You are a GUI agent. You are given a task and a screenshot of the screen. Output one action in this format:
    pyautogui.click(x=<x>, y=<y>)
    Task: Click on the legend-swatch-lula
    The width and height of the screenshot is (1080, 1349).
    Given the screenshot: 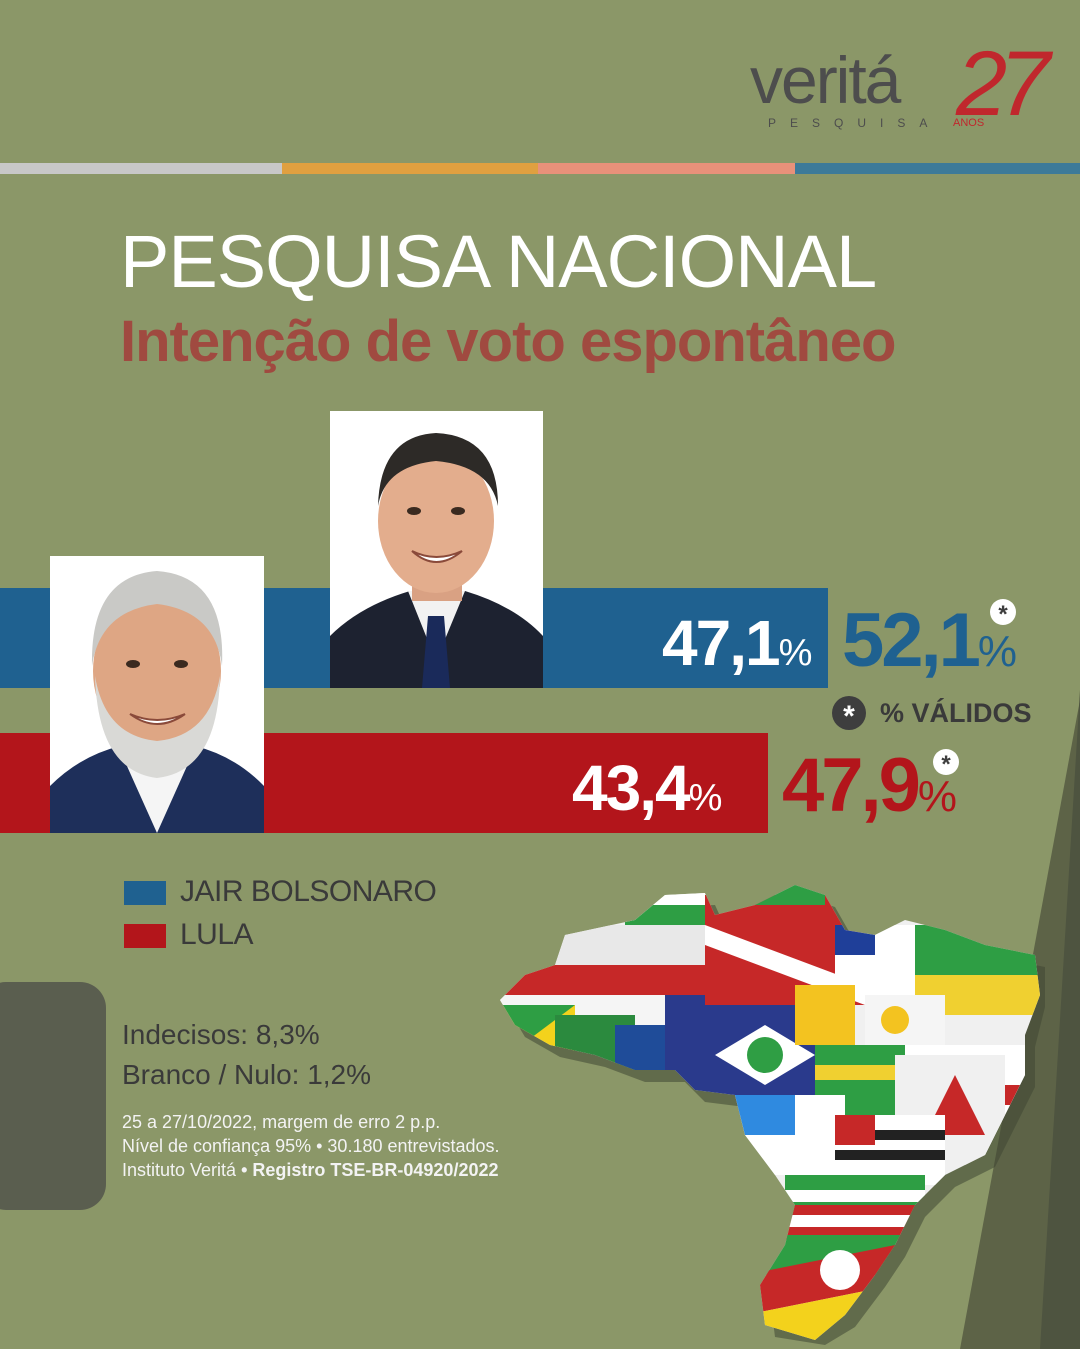 What is the action you would take?
    pyautogui.click(x=145, y=936)
    